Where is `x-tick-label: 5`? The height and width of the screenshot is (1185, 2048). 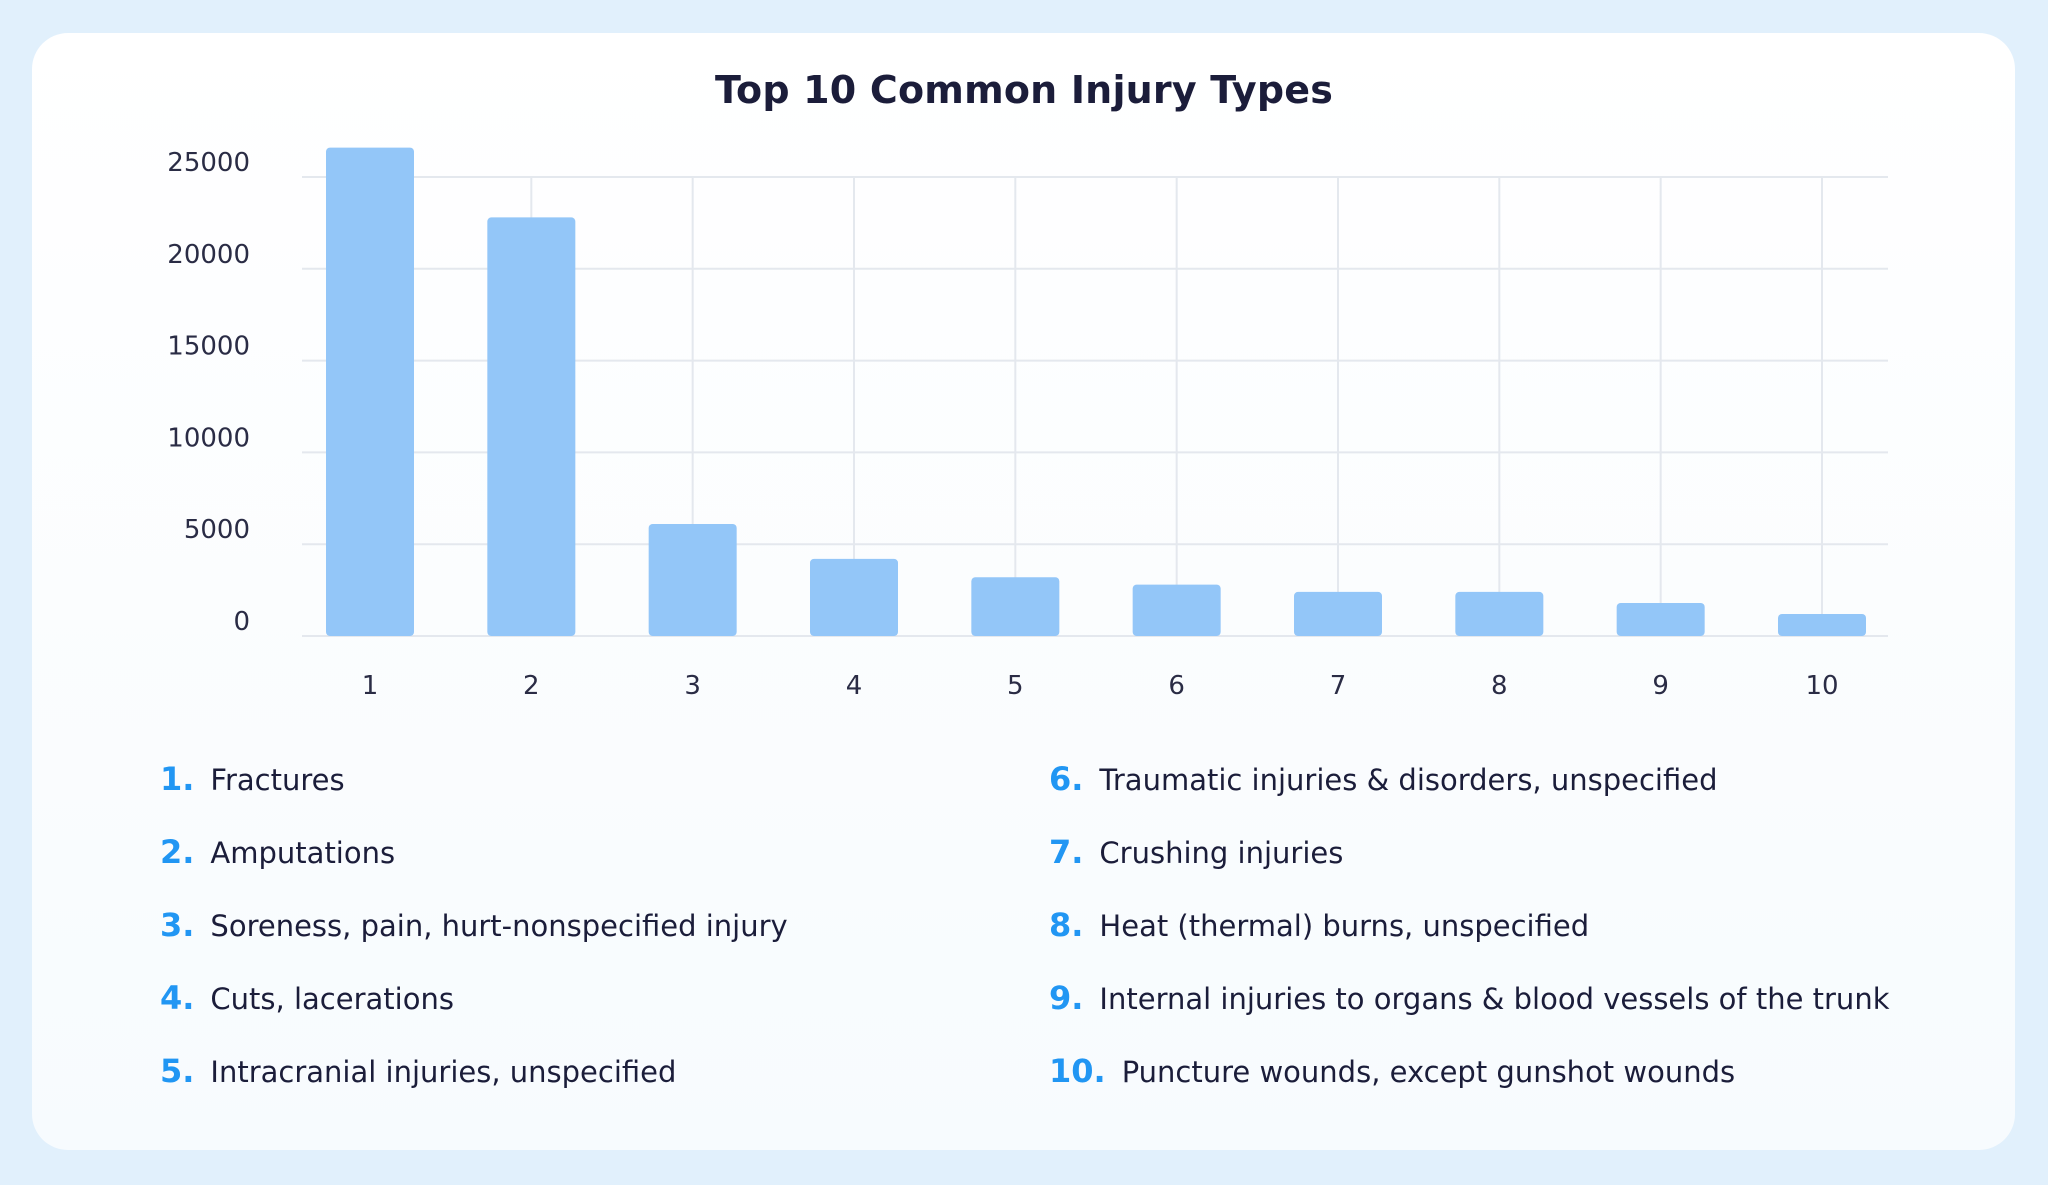
x-tick-label: 5 is located at coordinates (1015, 686).